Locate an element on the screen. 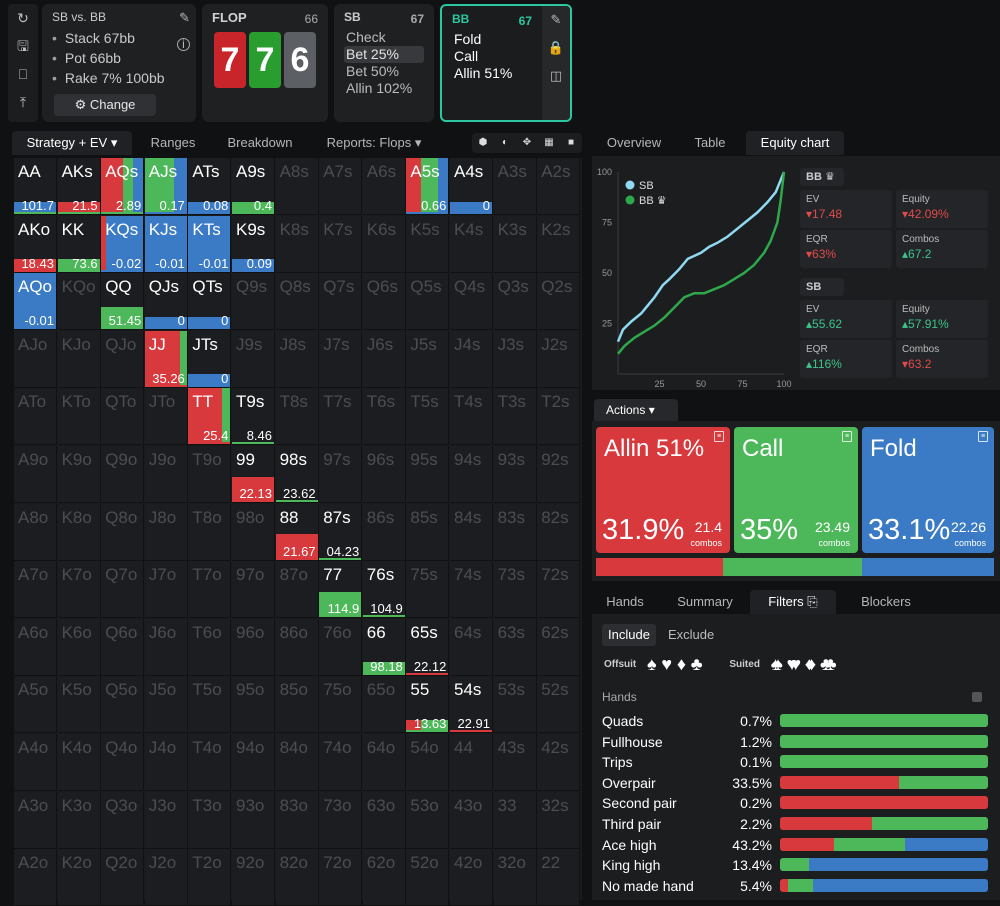 The height and width of the screenshot is (906, 1000). hand-cell-32o: 32o is located at coordinates (515, 877).